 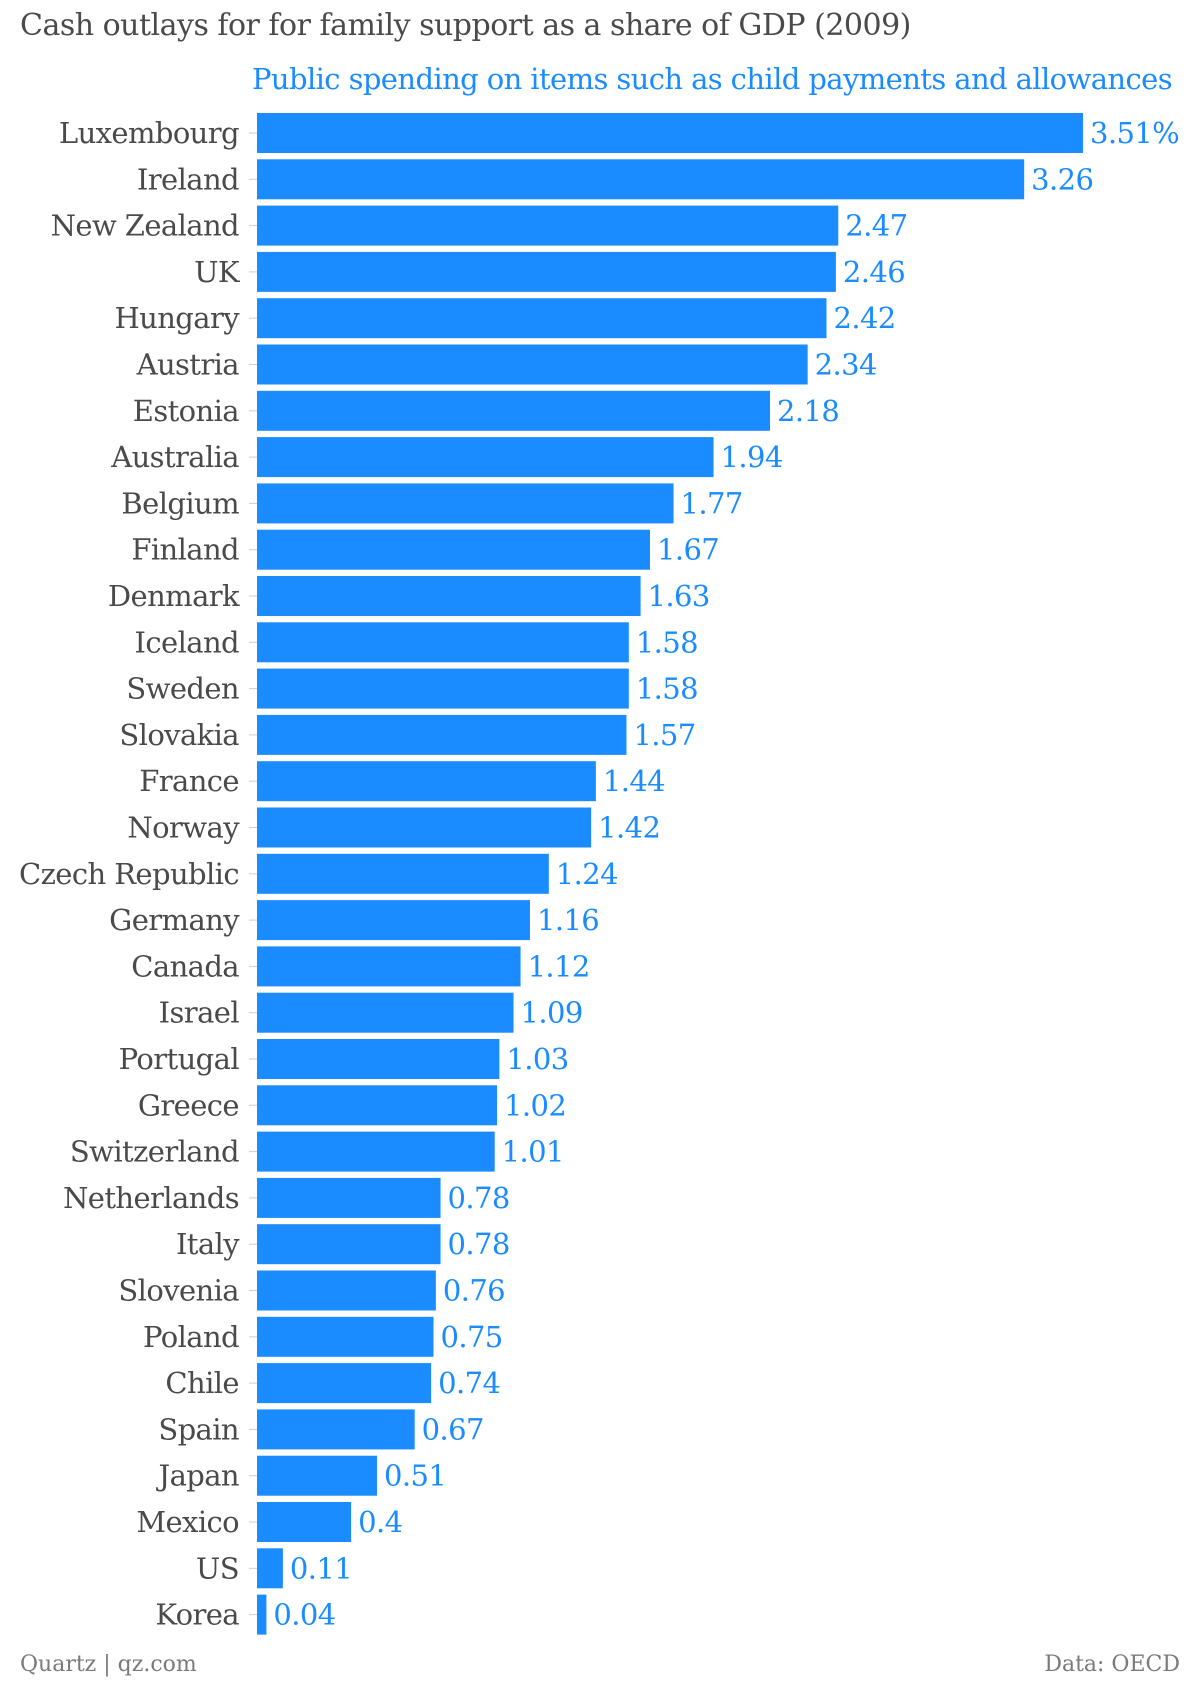 I want to click on category-label: Germany, so click(x=174, y=920).